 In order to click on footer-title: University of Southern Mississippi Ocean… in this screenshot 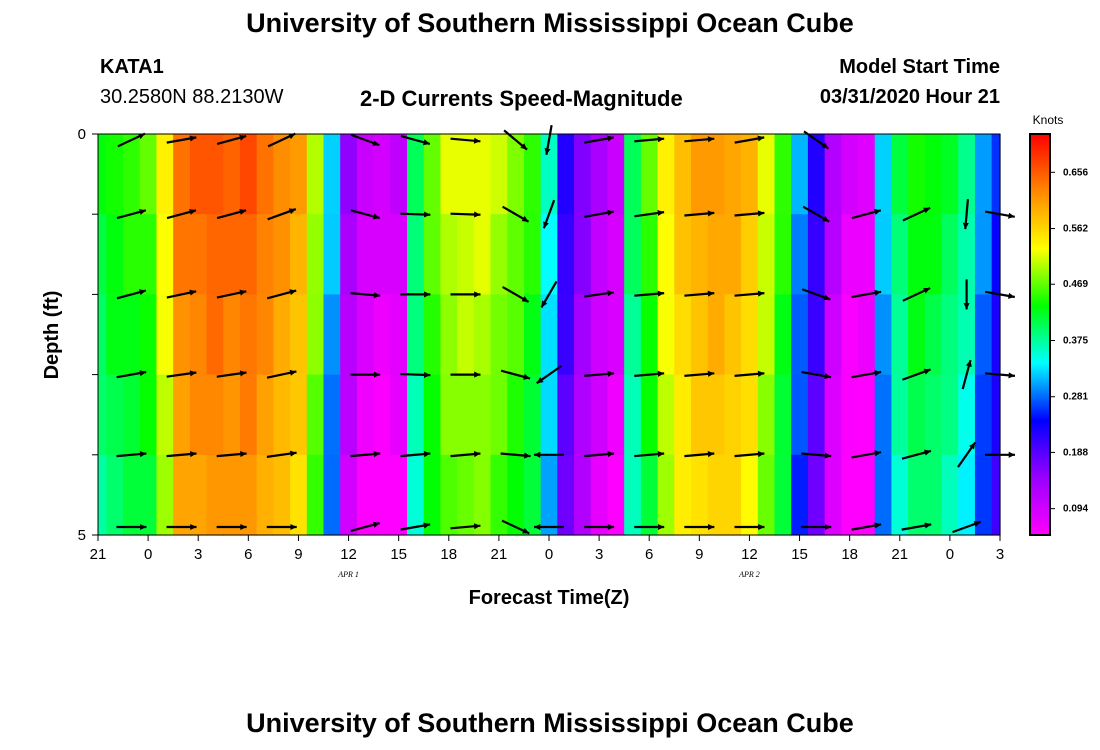, I will do `click(550, 723)`.